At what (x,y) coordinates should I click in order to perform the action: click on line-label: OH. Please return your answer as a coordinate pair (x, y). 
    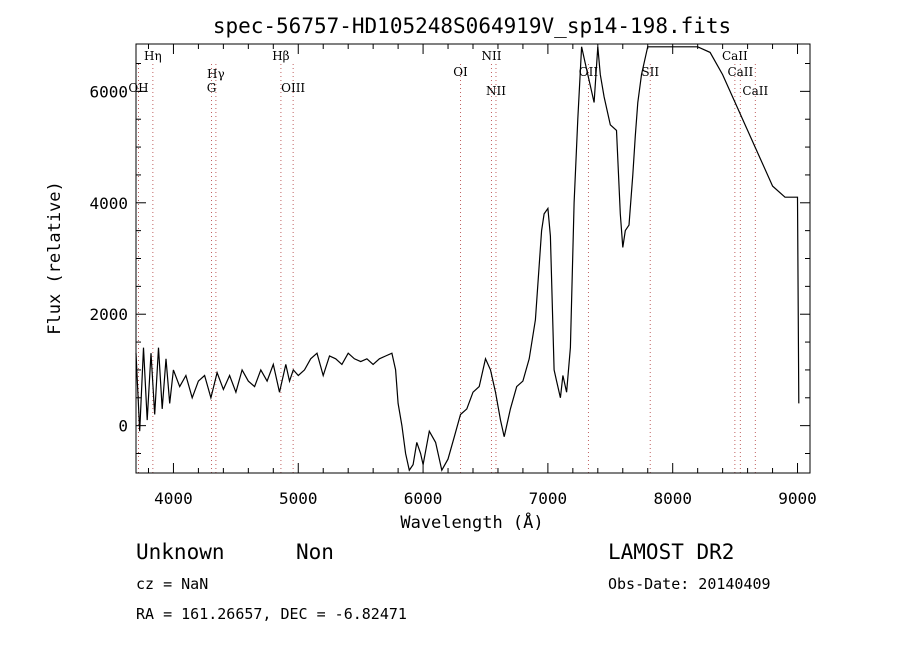
    Looking at the image, I should click on (138, 88).